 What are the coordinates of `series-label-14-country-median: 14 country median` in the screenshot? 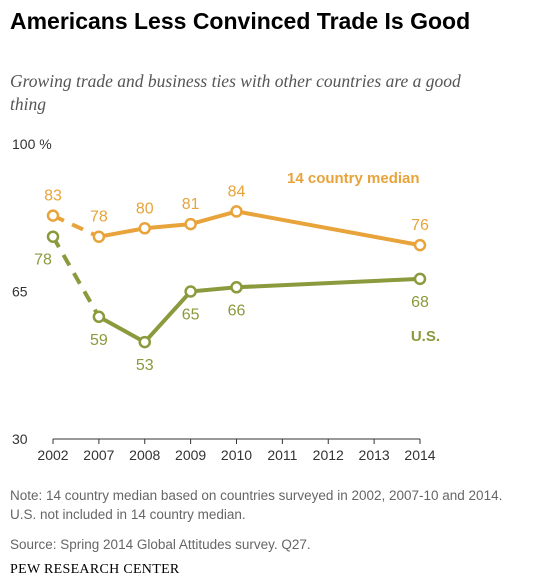 It's located at (353, 178).